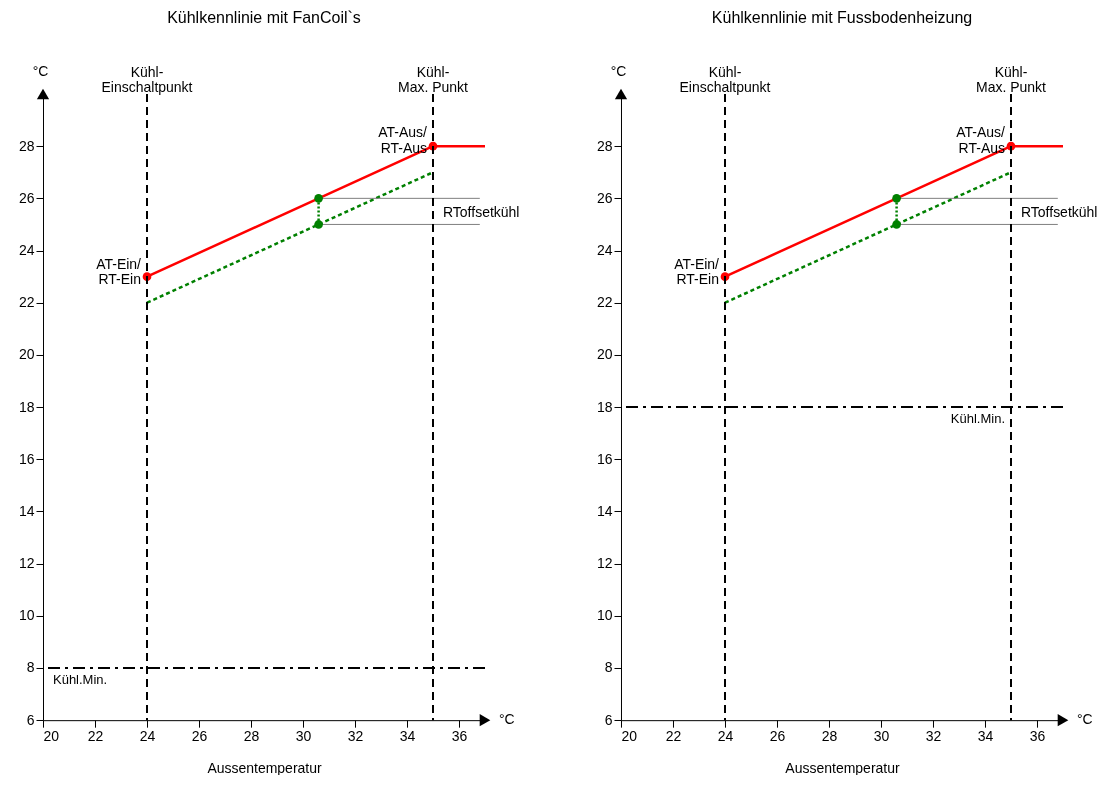 This screenshot has height=791, width=1112. What do you see at coordinates (842, 17) in the screenshot?
I see `chart-title: Kühlkennlinie mit Fussbodenheizung` at bounding box center [842, 17].